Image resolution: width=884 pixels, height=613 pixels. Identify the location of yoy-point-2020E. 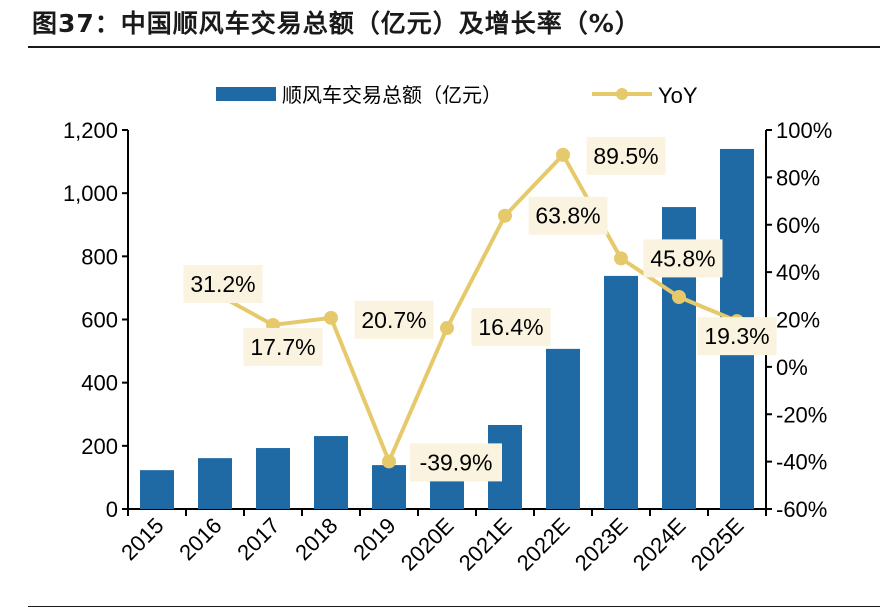
(447, 328).